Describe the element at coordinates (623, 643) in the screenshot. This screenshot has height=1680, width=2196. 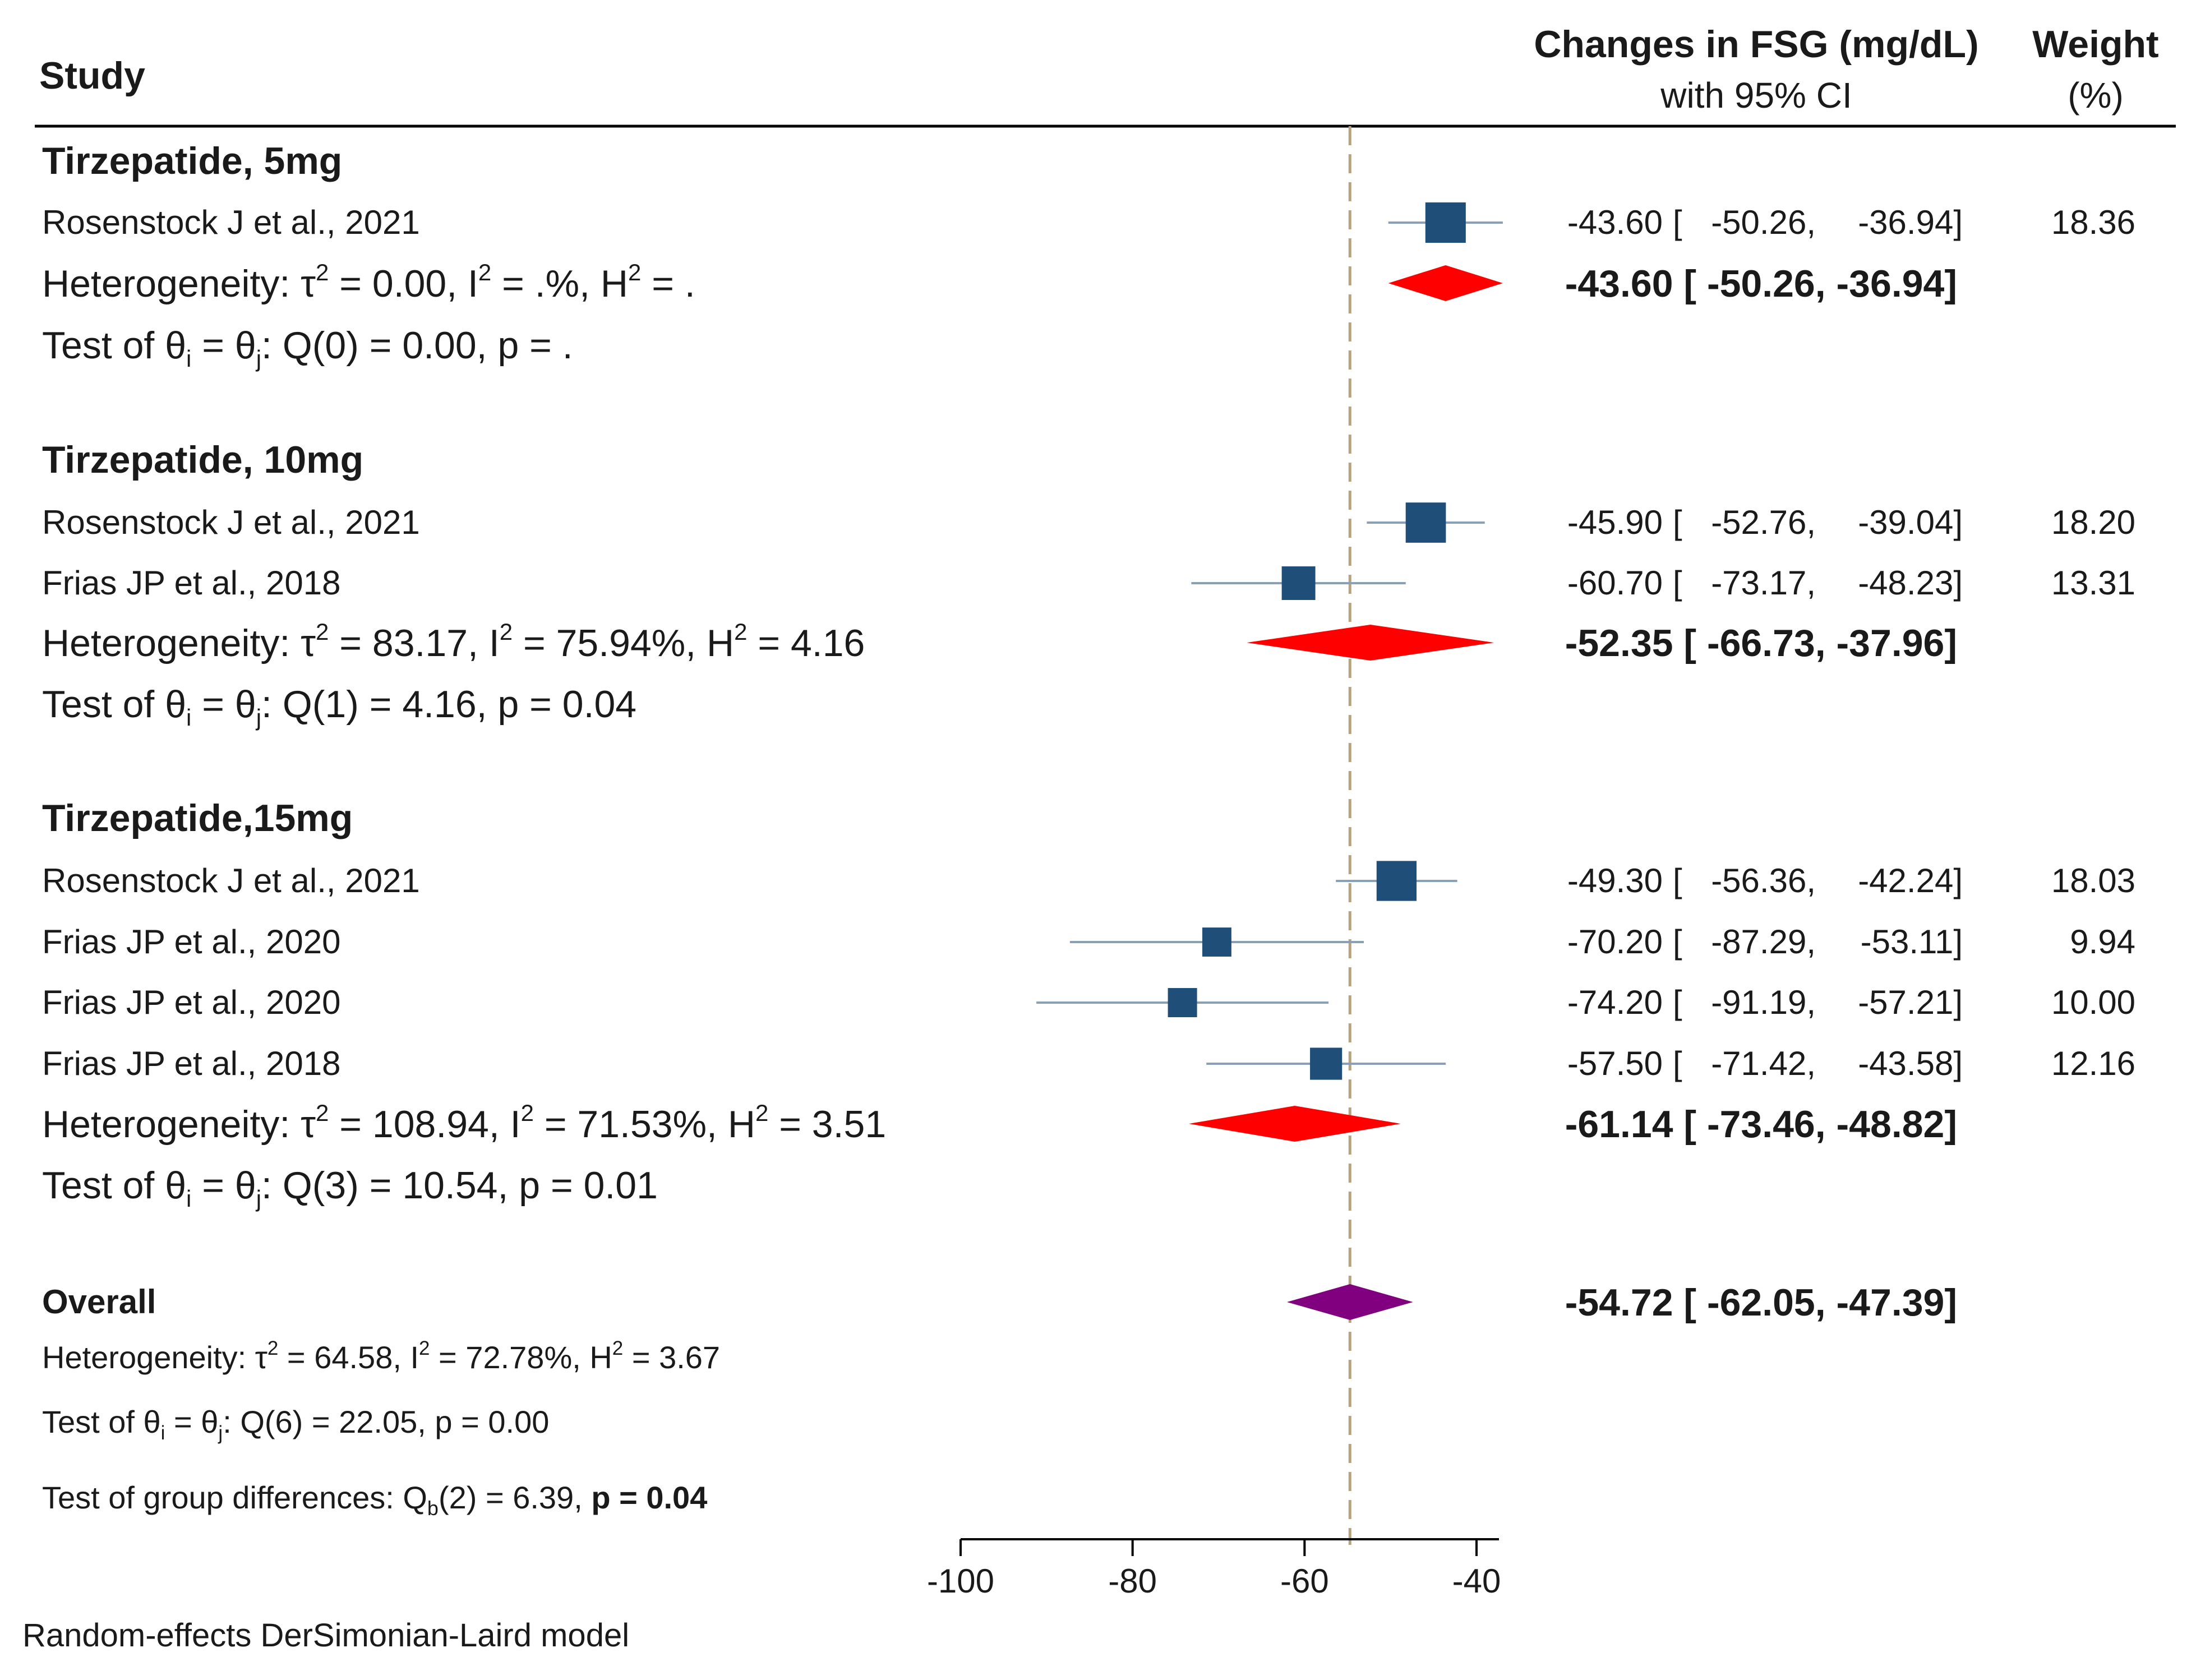
I see `het-part: = 75.94%, H` at that location.